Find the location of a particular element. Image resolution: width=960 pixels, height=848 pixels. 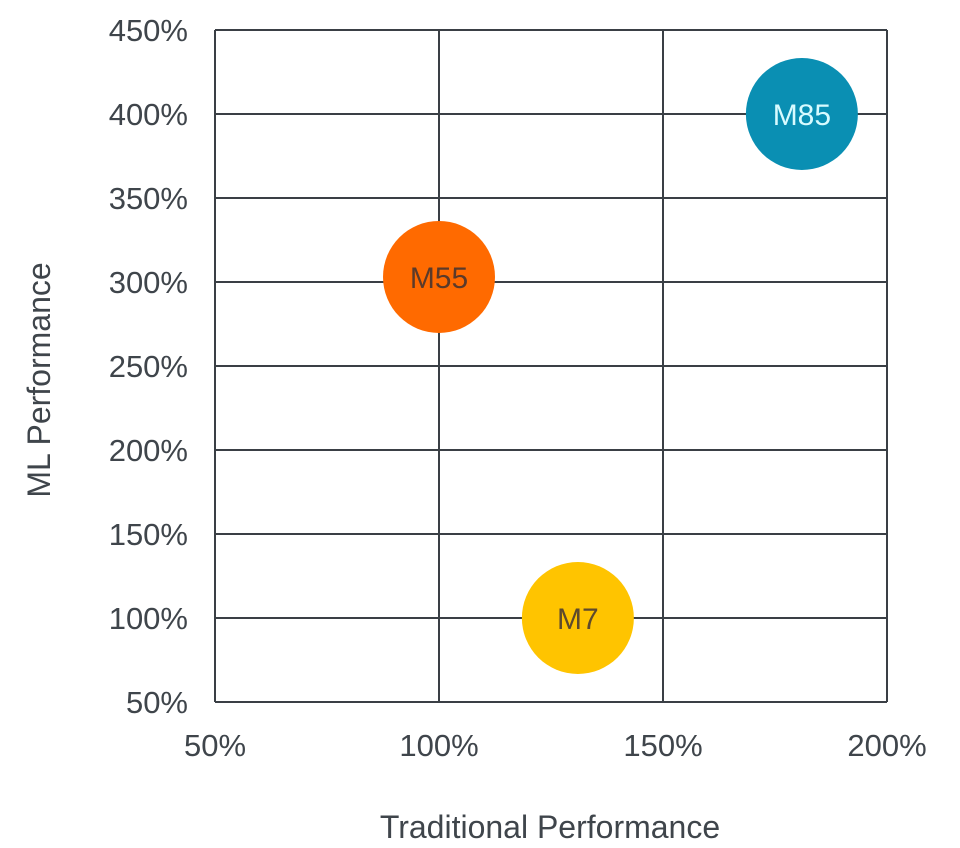

x-tick-label: 200% is located at coordinates (886, 745).